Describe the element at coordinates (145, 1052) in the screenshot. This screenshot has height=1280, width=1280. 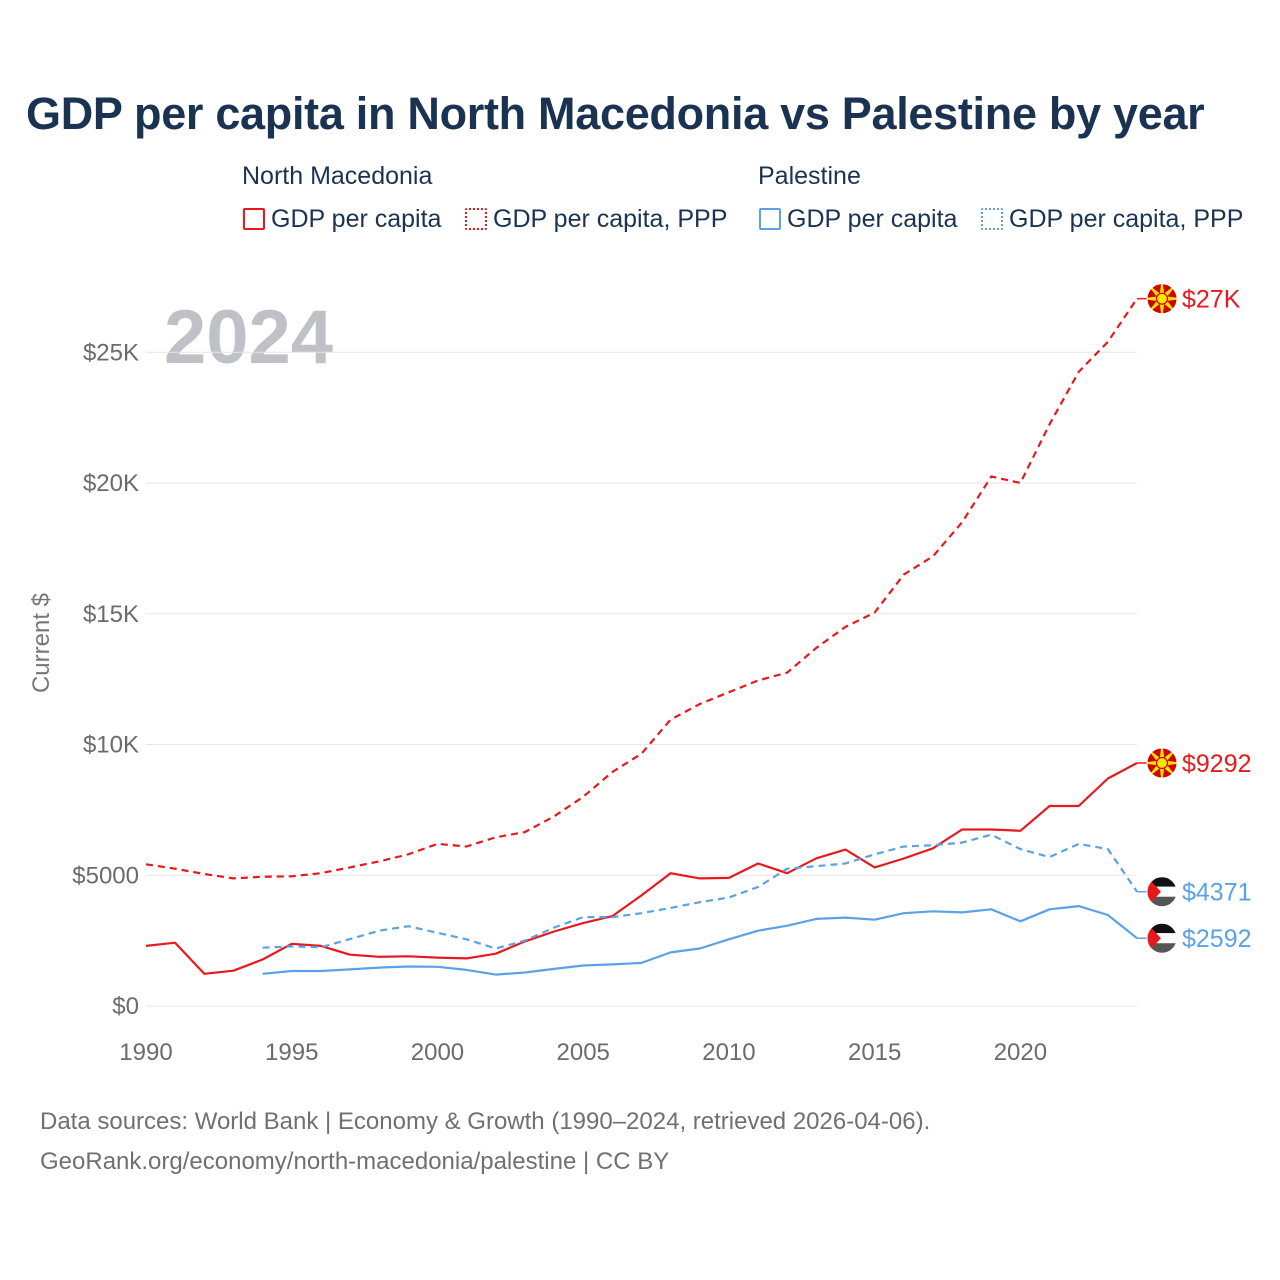
I see `x-tick-label: 1990` at that location.